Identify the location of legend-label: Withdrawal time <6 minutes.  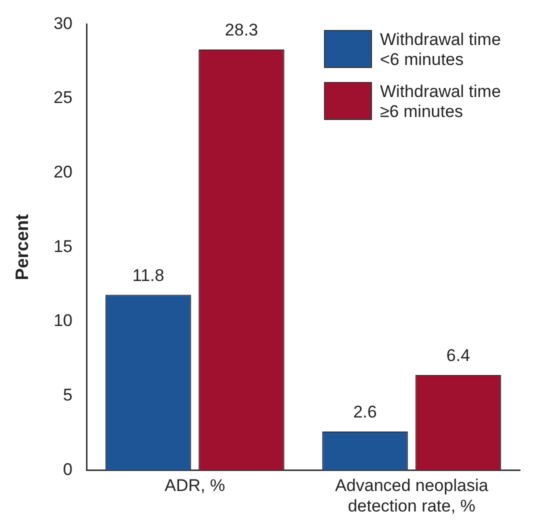
(440, 50).